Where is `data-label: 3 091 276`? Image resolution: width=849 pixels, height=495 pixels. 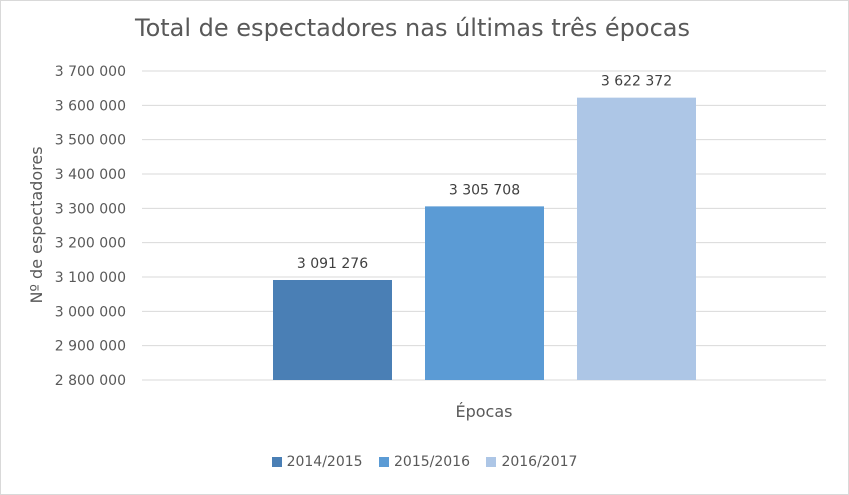
data-label: 3 091 276 is located at coordinates (332, 264).